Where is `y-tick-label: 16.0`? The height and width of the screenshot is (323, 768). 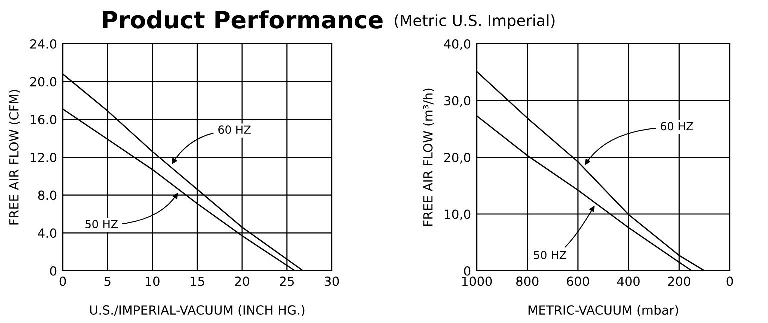
y-tick-label: 16.0 is located at coordinates (43, 120).